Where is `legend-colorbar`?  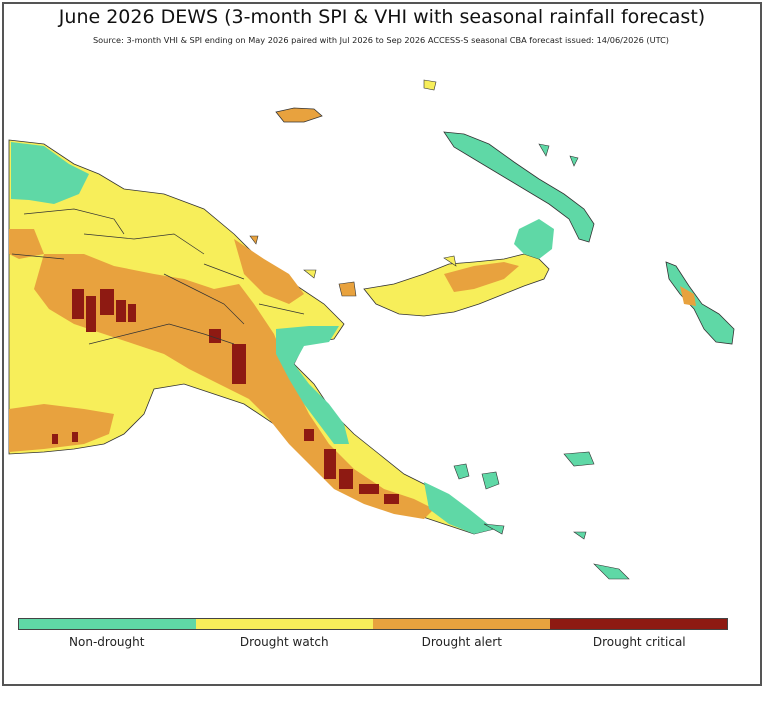 legend-colorbar is located at coordinates (373, 624).